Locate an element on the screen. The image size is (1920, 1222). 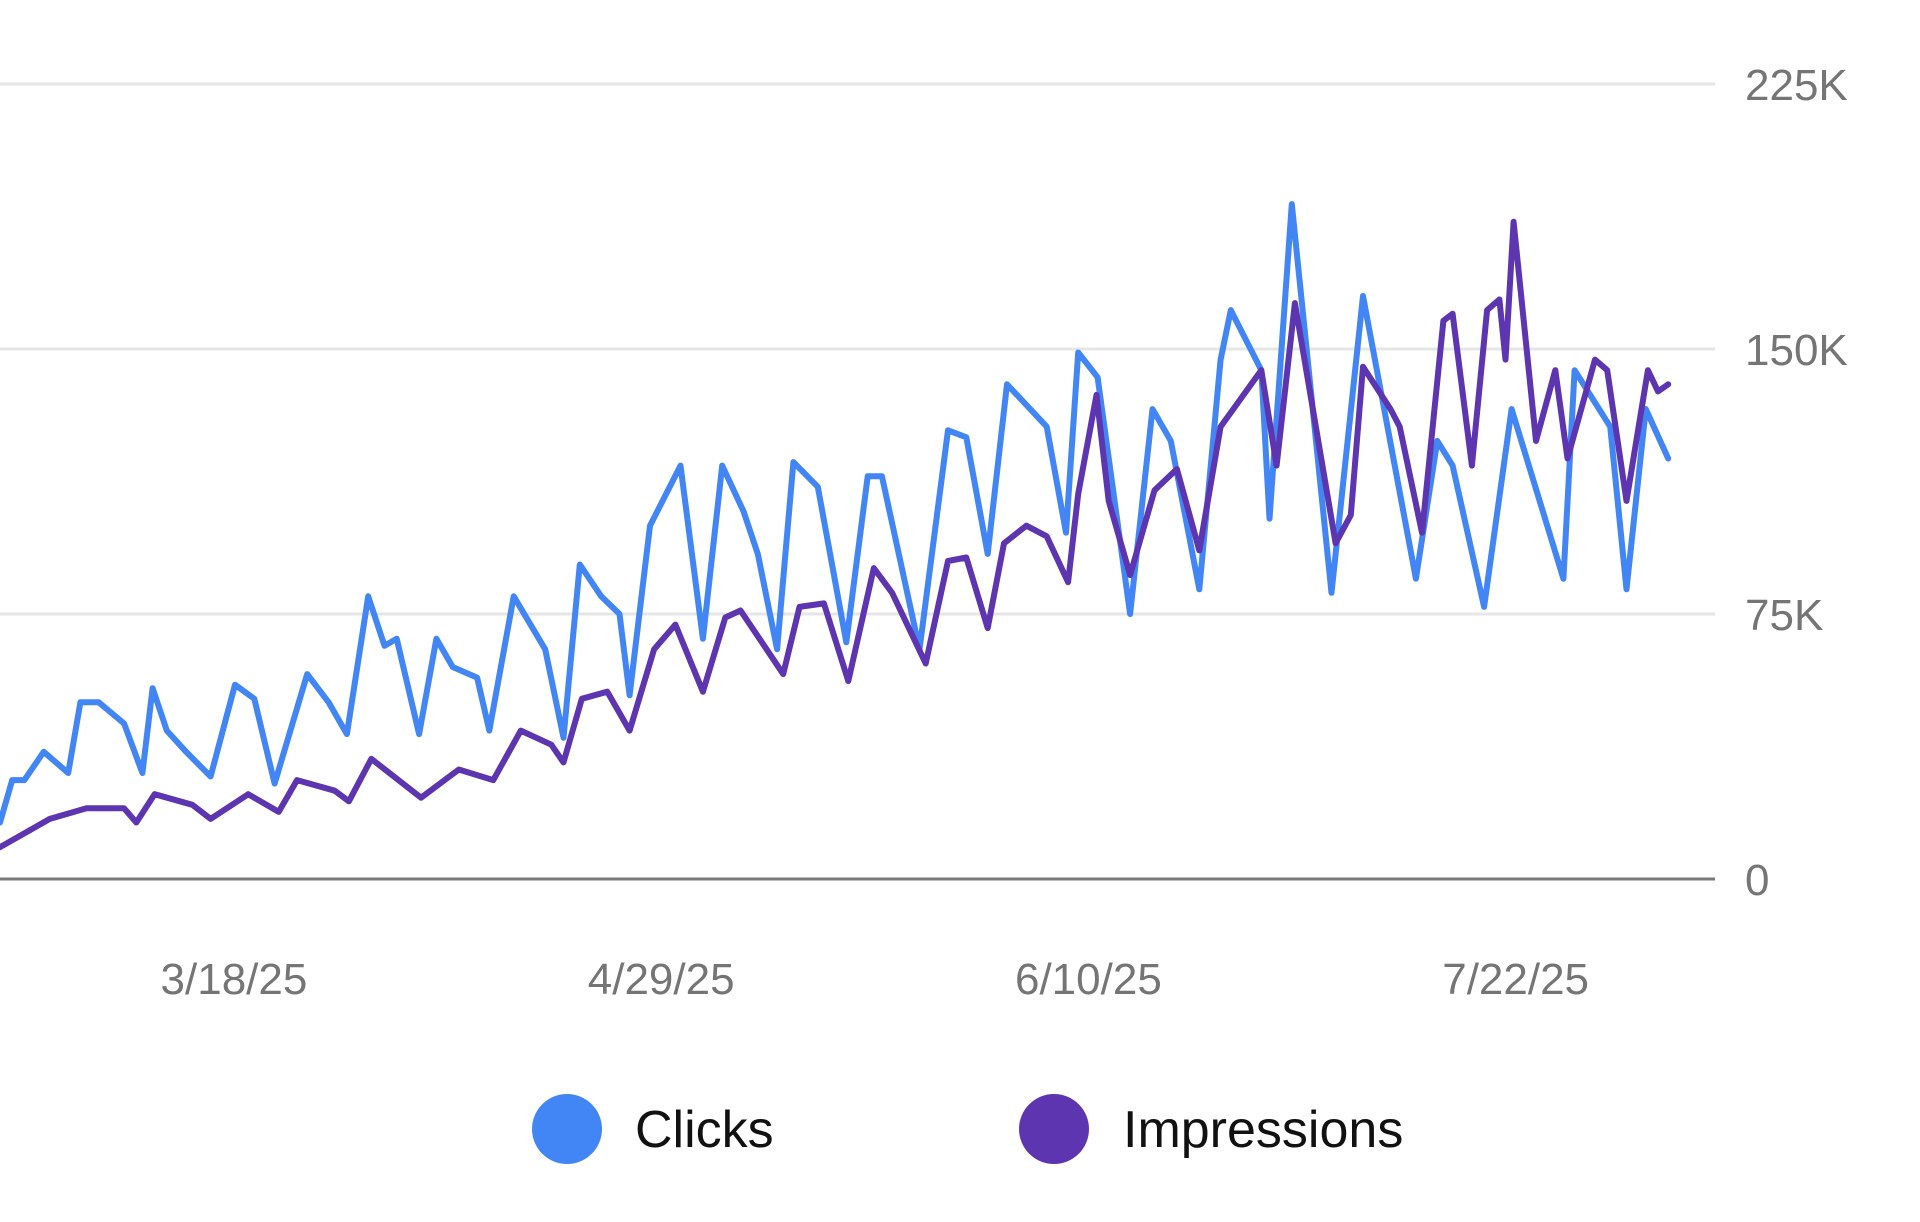
y-tick-label: 225K is located at coordinates (1796, 85).